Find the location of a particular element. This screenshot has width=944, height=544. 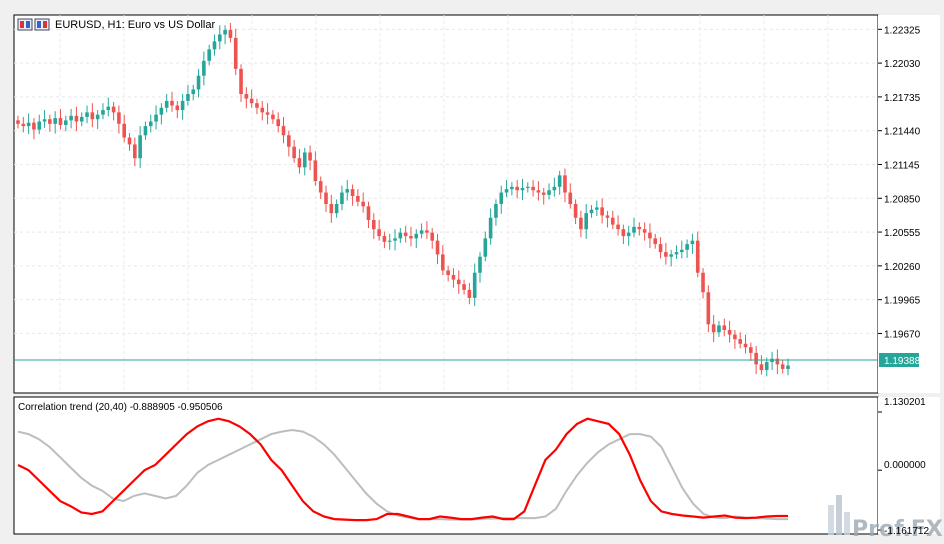

price-tick-label: 1.21145 is located at coordinates (902, 165).